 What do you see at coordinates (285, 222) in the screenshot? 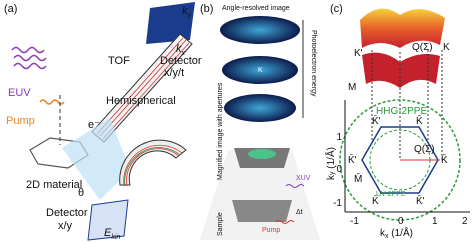
I see `pump-wave` at bounding box center [285, 222].